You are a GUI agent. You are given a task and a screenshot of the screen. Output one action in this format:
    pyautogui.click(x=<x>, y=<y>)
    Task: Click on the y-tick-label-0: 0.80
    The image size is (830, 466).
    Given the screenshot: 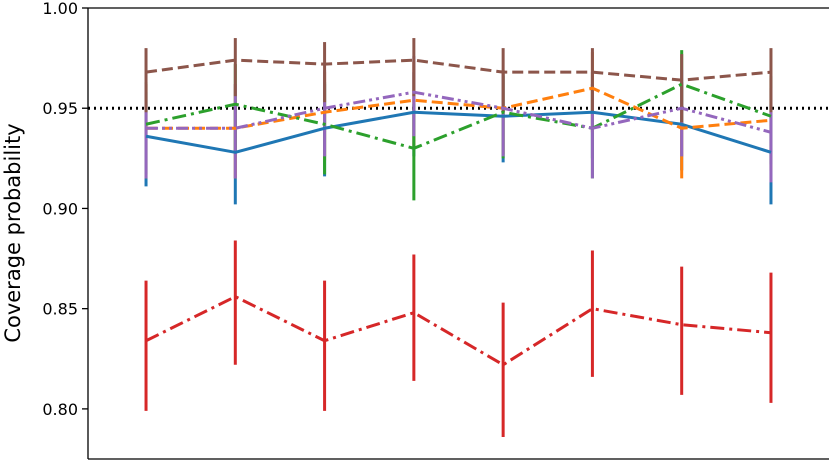 What is the action you would take?
    pyautogui.click(x=60, y=409)
    